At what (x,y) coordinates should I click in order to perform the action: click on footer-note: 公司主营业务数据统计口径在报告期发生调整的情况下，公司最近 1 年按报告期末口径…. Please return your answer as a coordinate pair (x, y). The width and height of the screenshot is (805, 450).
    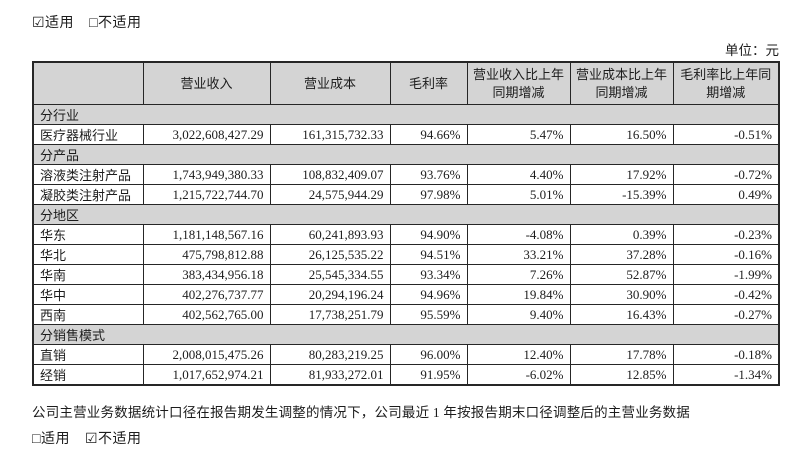
    Looking at the image, I should click on (361, 412).